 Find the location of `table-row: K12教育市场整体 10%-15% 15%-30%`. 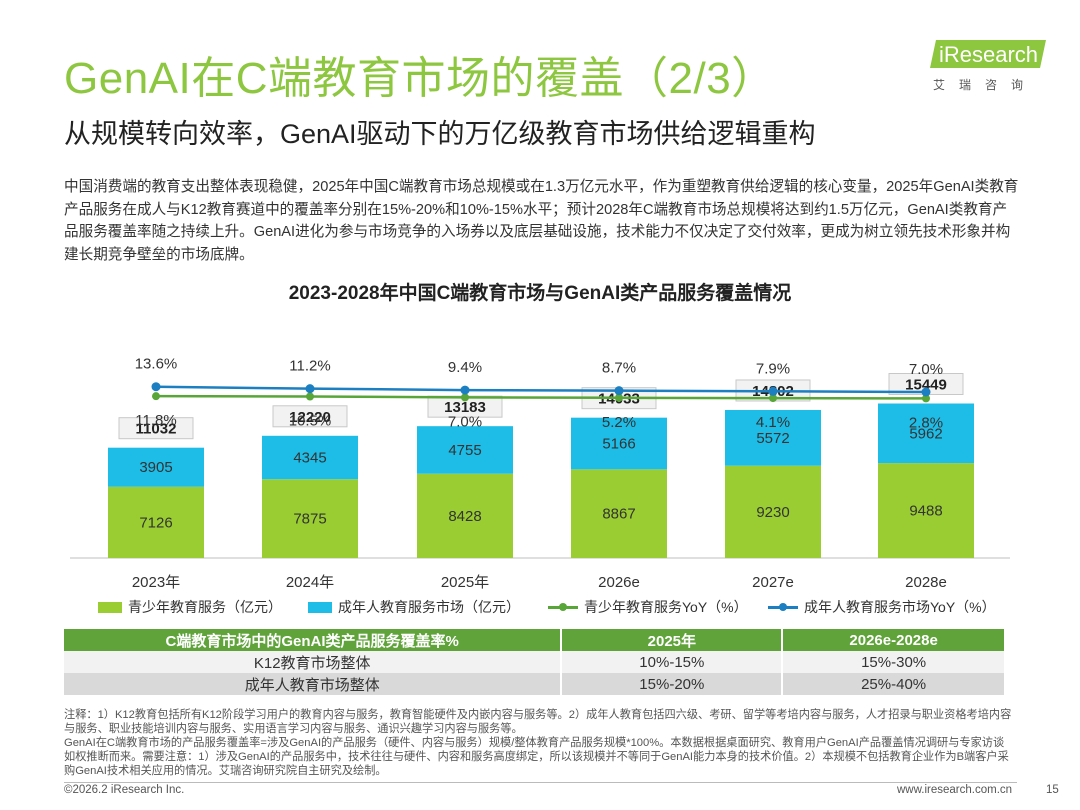

table-row: K12教育市场整体 10%-15% 15%-30% is located at coordinates (535, 662).